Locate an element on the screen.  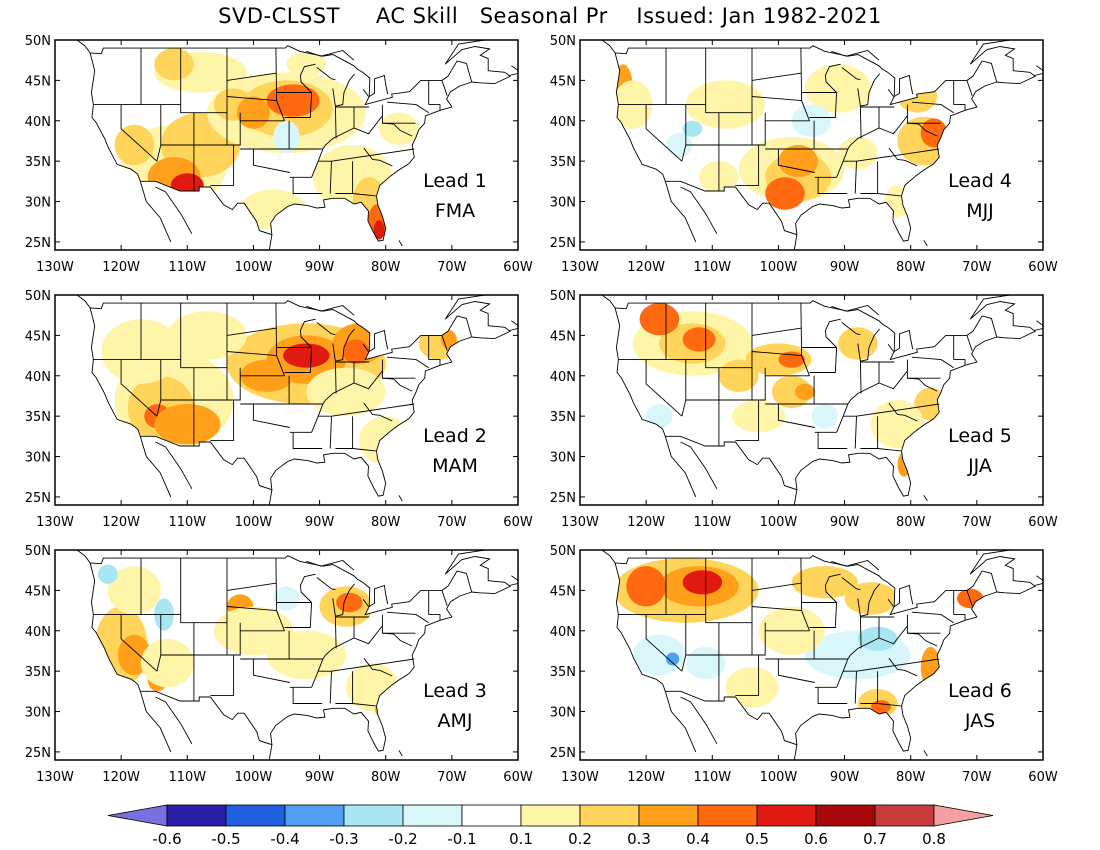
lon-tick-label: 60W is located at coordinates (518, 777).